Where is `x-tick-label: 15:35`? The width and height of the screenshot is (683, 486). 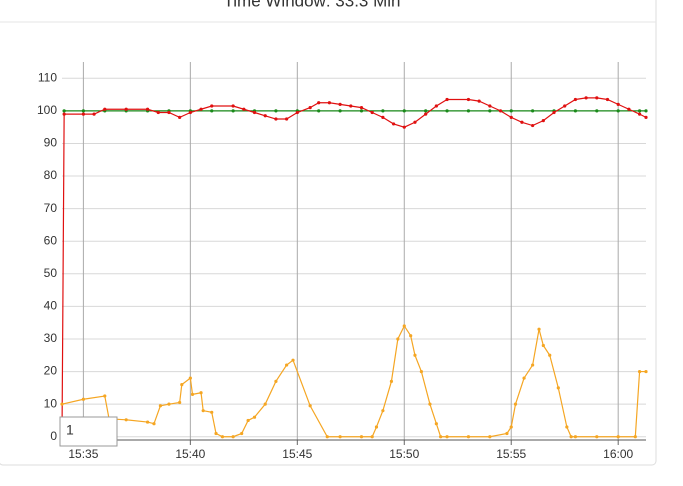
x-tick-label: 15:35 is located at coordinates (83, 454).